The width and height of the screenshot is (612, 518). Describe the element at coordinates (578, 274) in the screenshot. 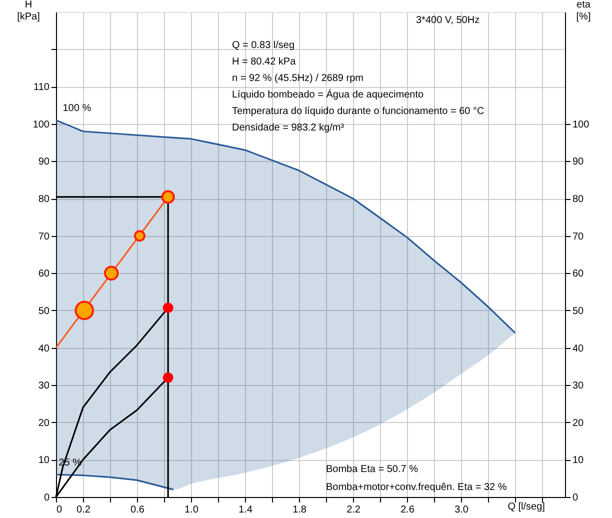

I see `y2-tick-label: 60` at that location.